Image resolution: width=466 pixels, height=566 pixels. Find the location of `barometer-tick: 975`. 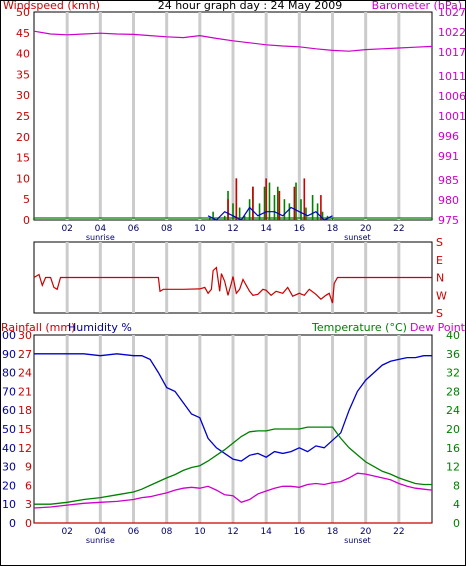

barometer-tick: 975 is located at coordinates (448, 220).